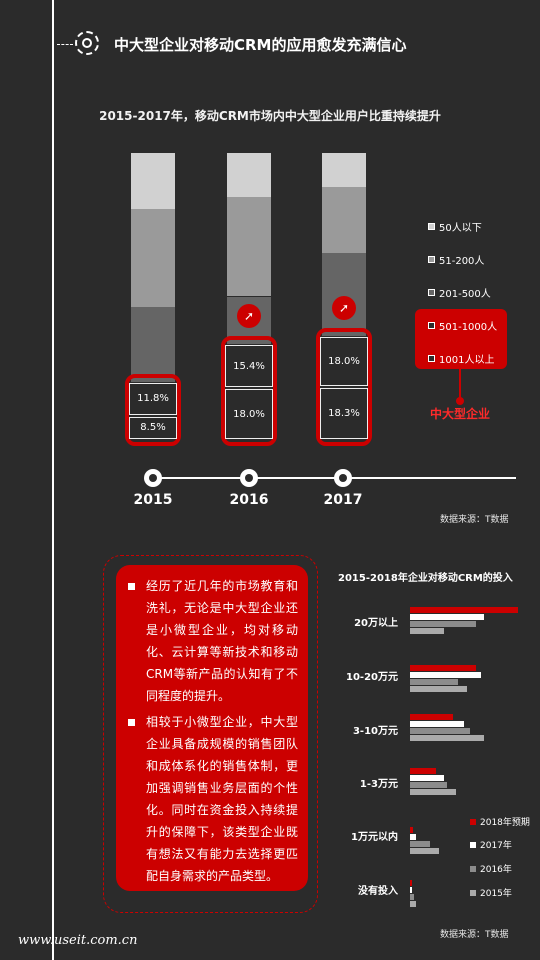 The width and height of the screenshot is (540, 960). What do you see at coordinates (460, 384) in the screenshot?
I see `legend-connector` at bounding box center [460, 384].